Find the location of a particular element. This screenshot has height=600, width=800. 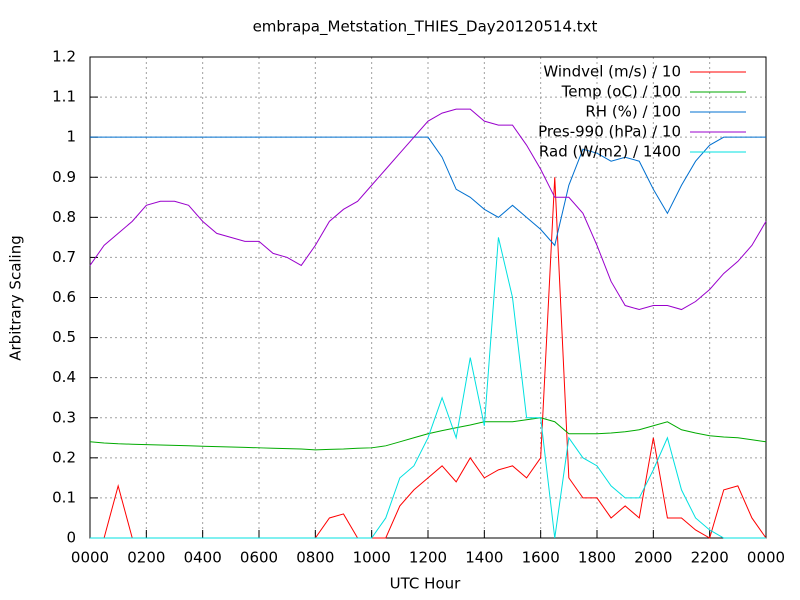

y-tick-label: 0.2 is located at coordinates (64, 457).